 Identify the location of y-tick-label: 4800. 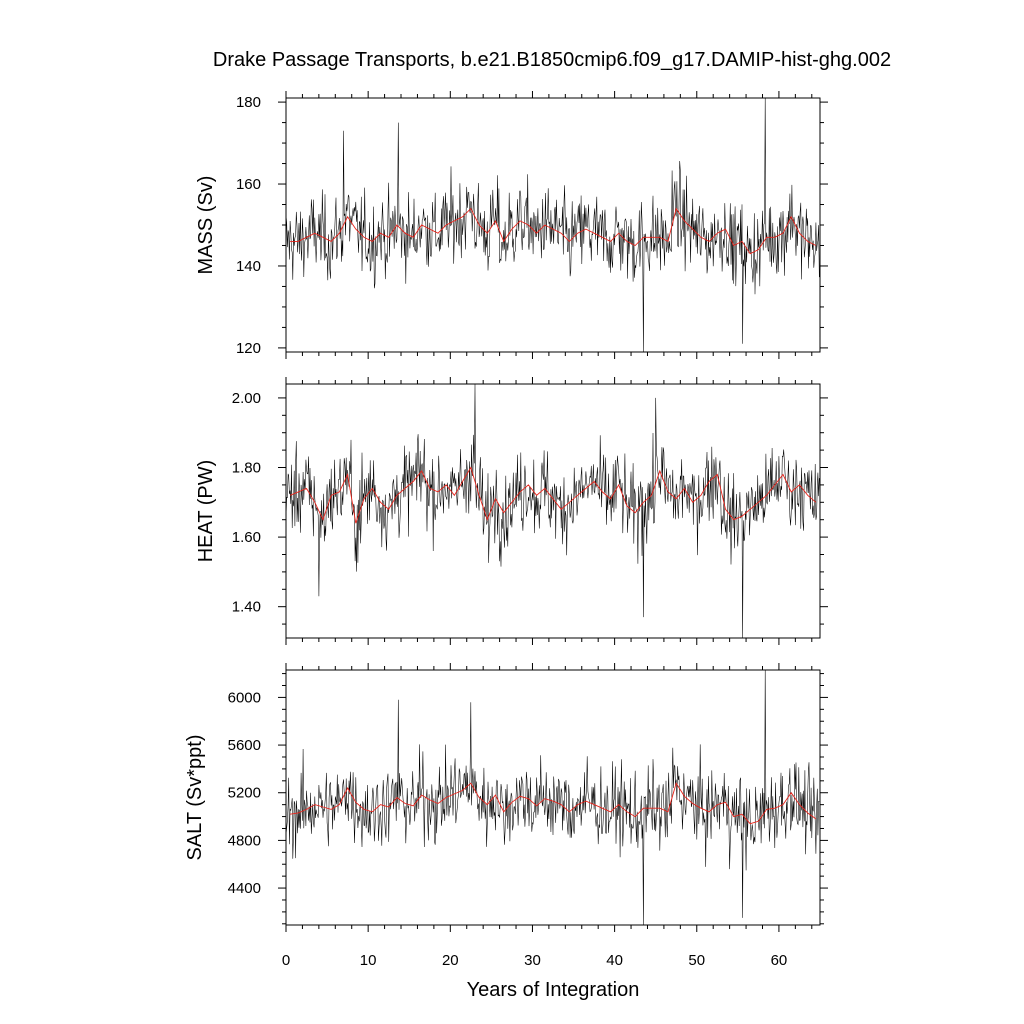
(244, 840).